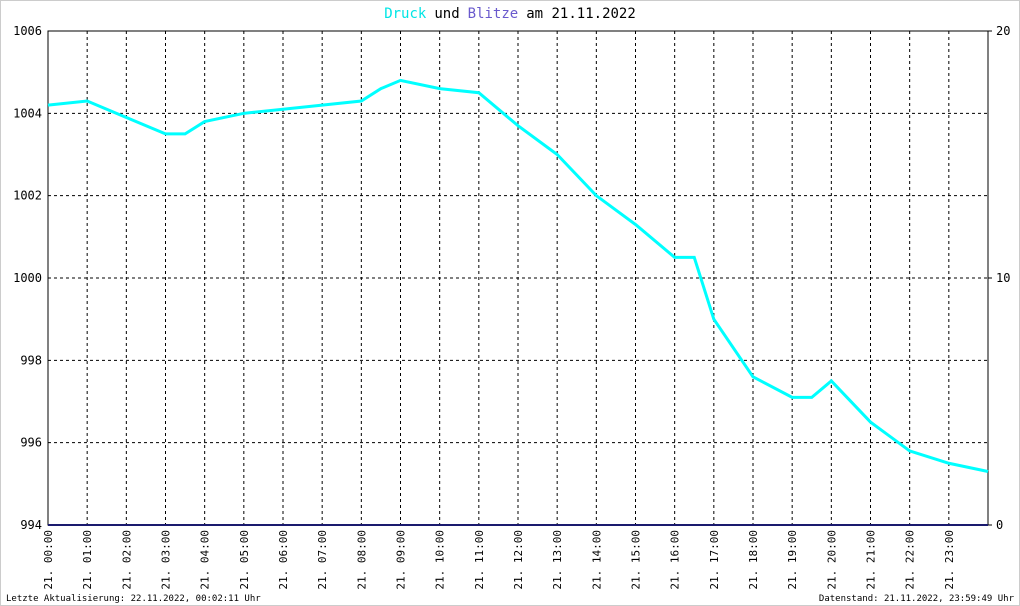 Image resolution: width=1020 pixels, height=606 pixels. Describe the element at coordinates (831, 560) in the screenshot. I see `x-tick-label: 21. 20:00` at that location.